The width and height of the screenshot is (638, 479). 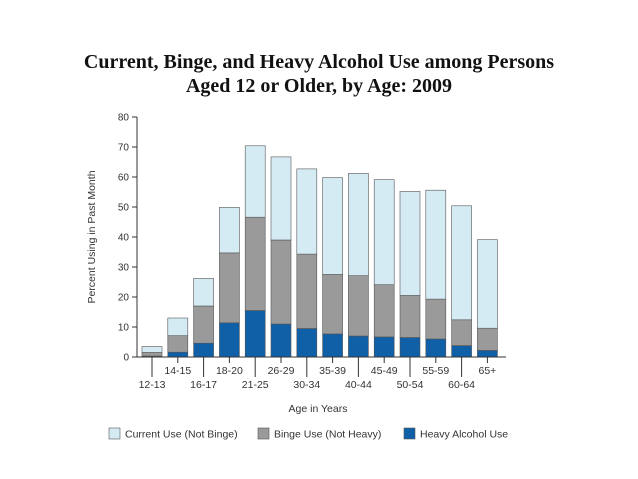 I want to click on legend-label: Current Use (Not Binge), so click(x=181, y=435).